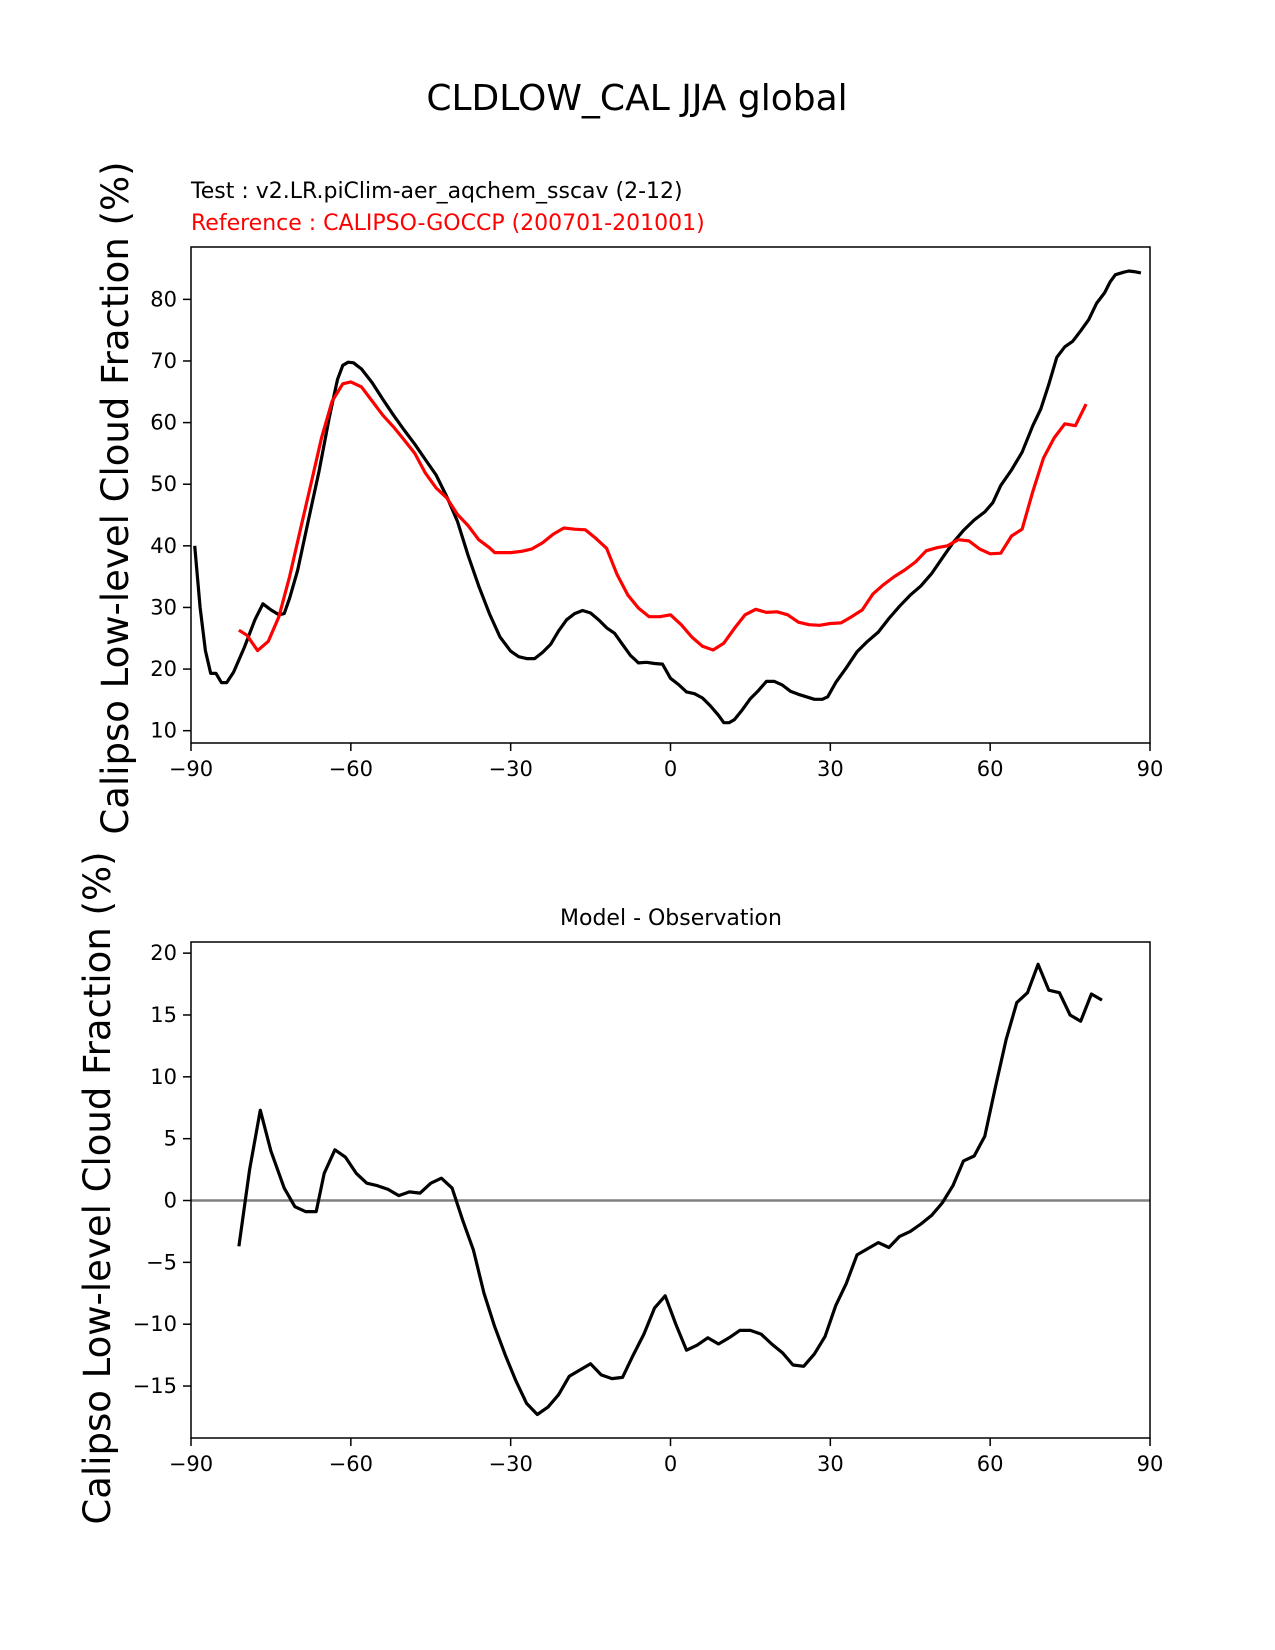  Describe the element at coordinates (830, 1464) in the screenshot. I see `bottom-xtick-label: 30` at that location.